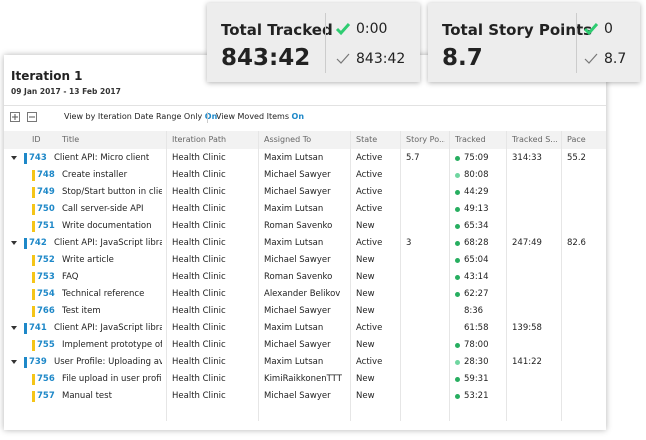 This screenshot has height=440, width=646. Describe the element at coordinates (71, 139) in the screenshot. I see `column-header: Title` at that location.